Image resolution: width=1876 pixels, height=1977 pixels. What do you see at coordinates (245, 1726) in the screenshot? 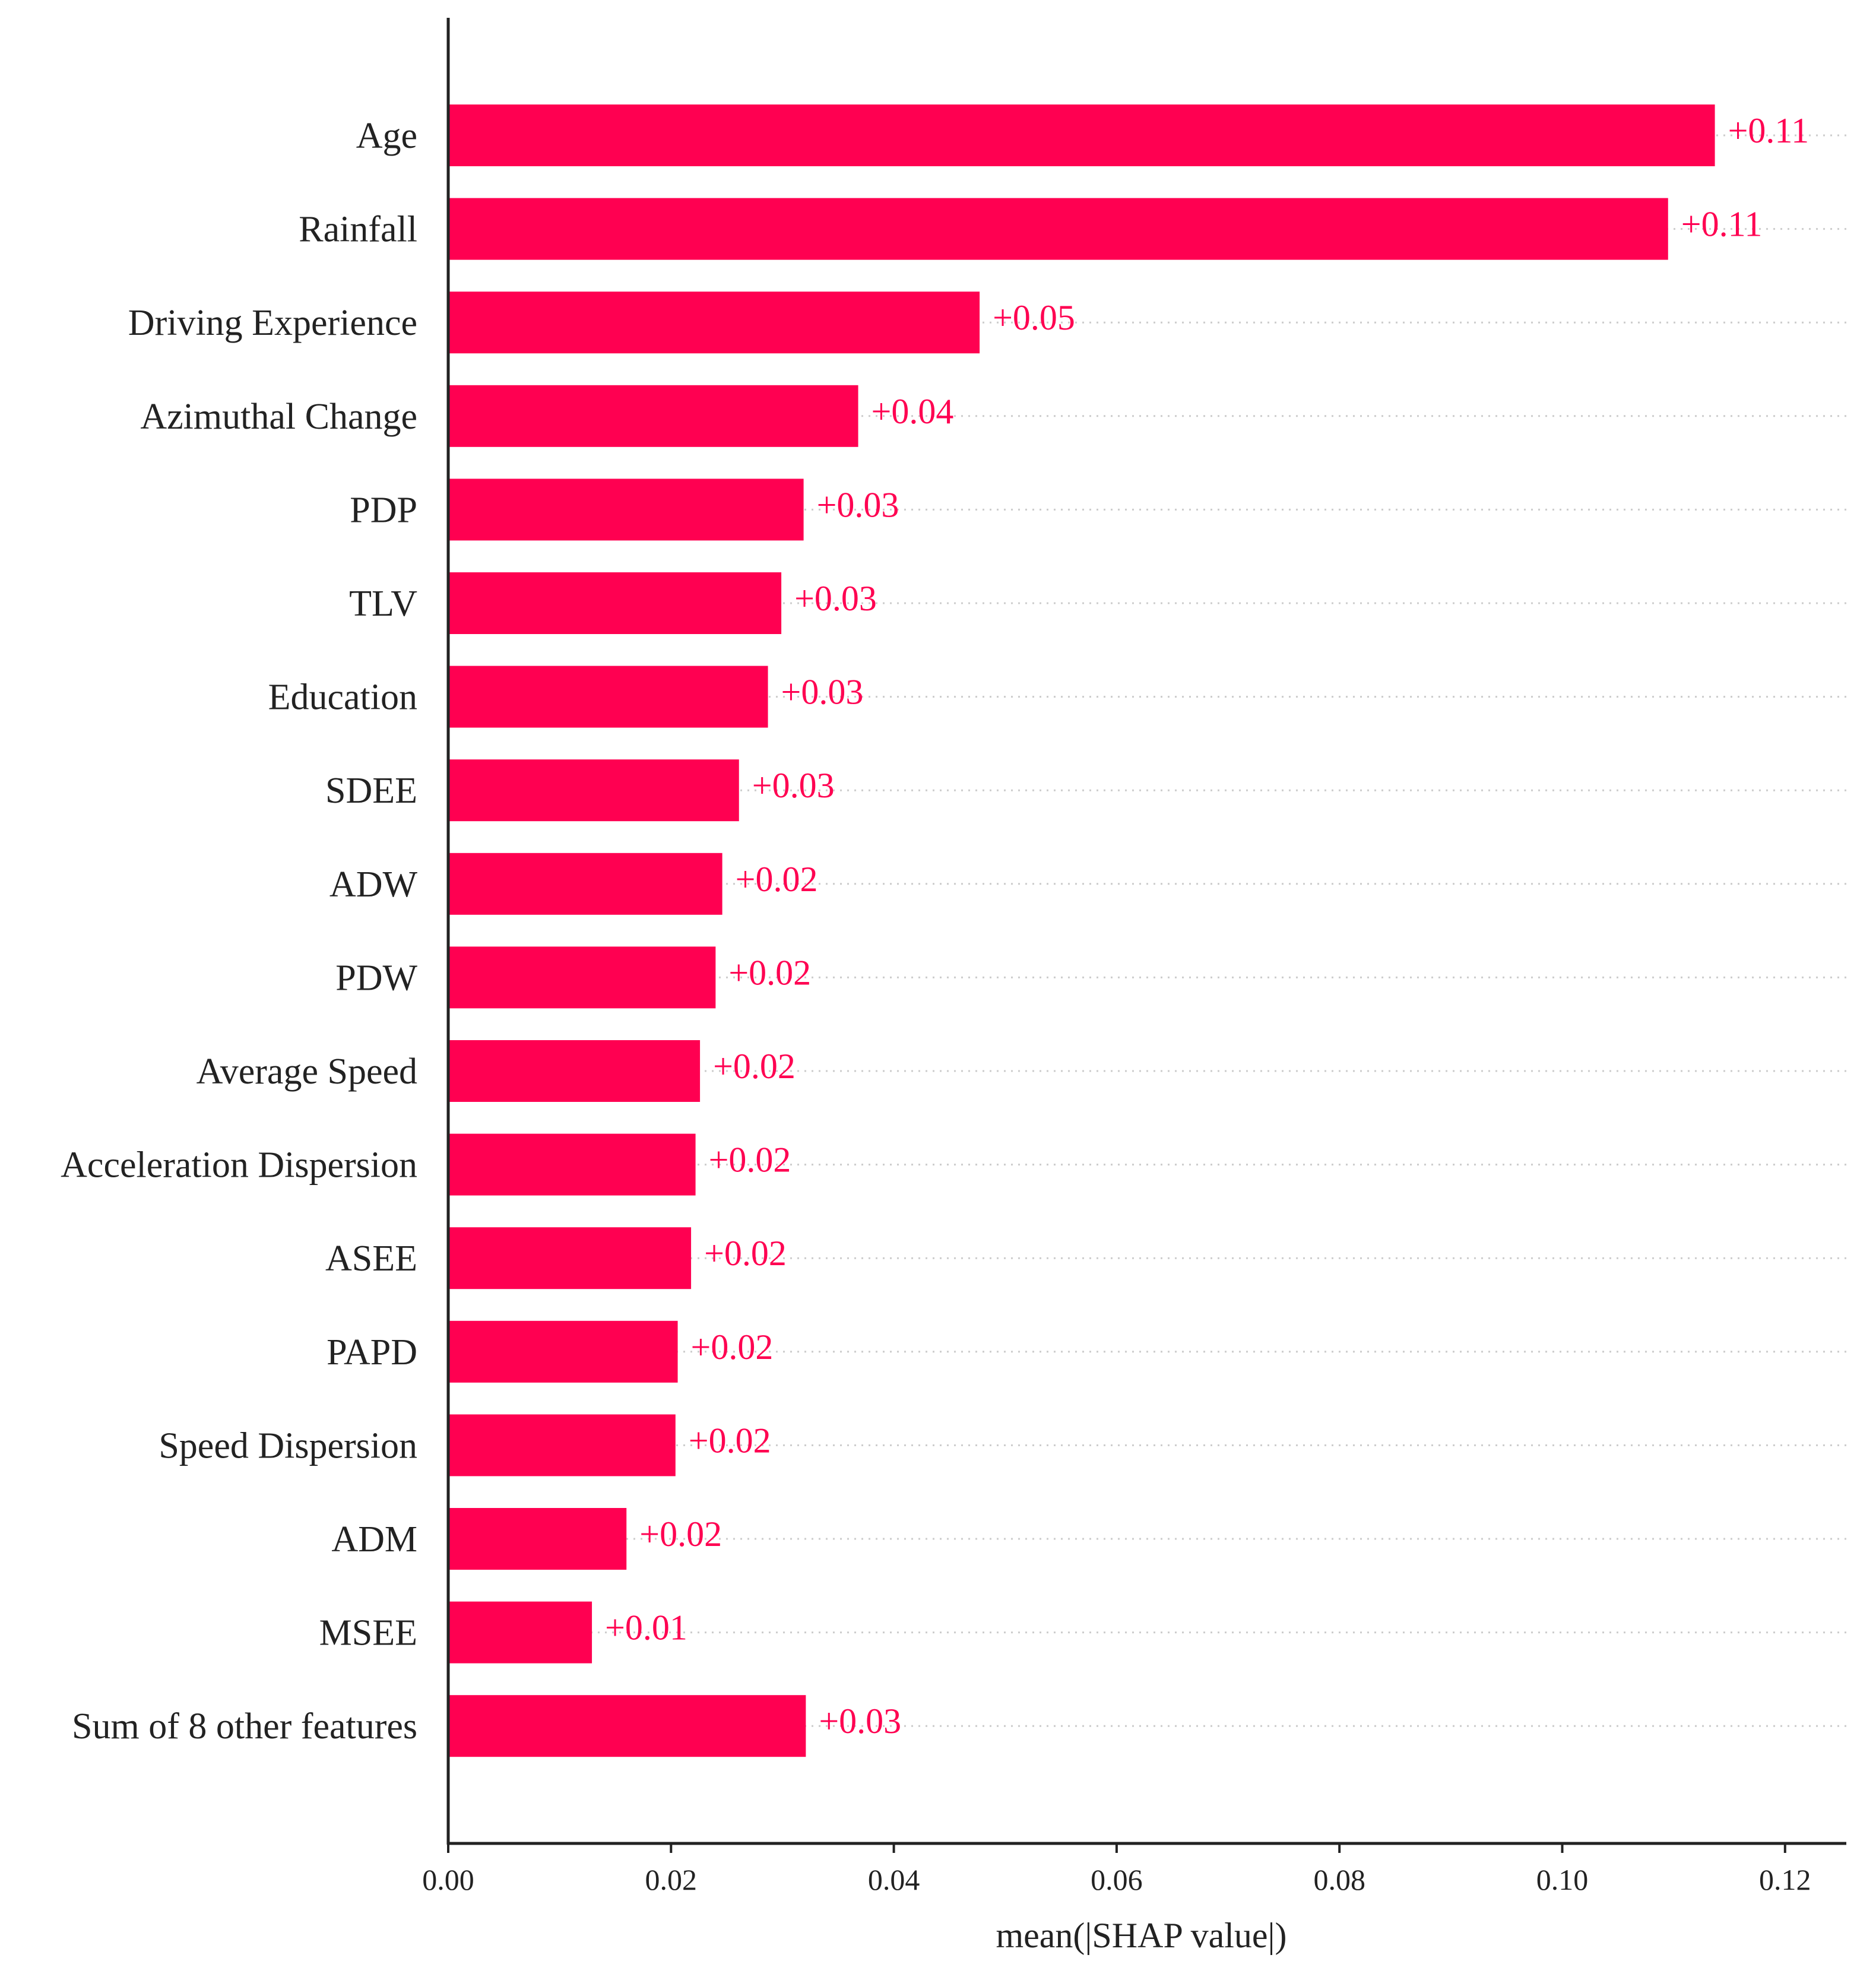
I see `feature-label: Sum of 8 other features` at bounding box center [245, 1726].